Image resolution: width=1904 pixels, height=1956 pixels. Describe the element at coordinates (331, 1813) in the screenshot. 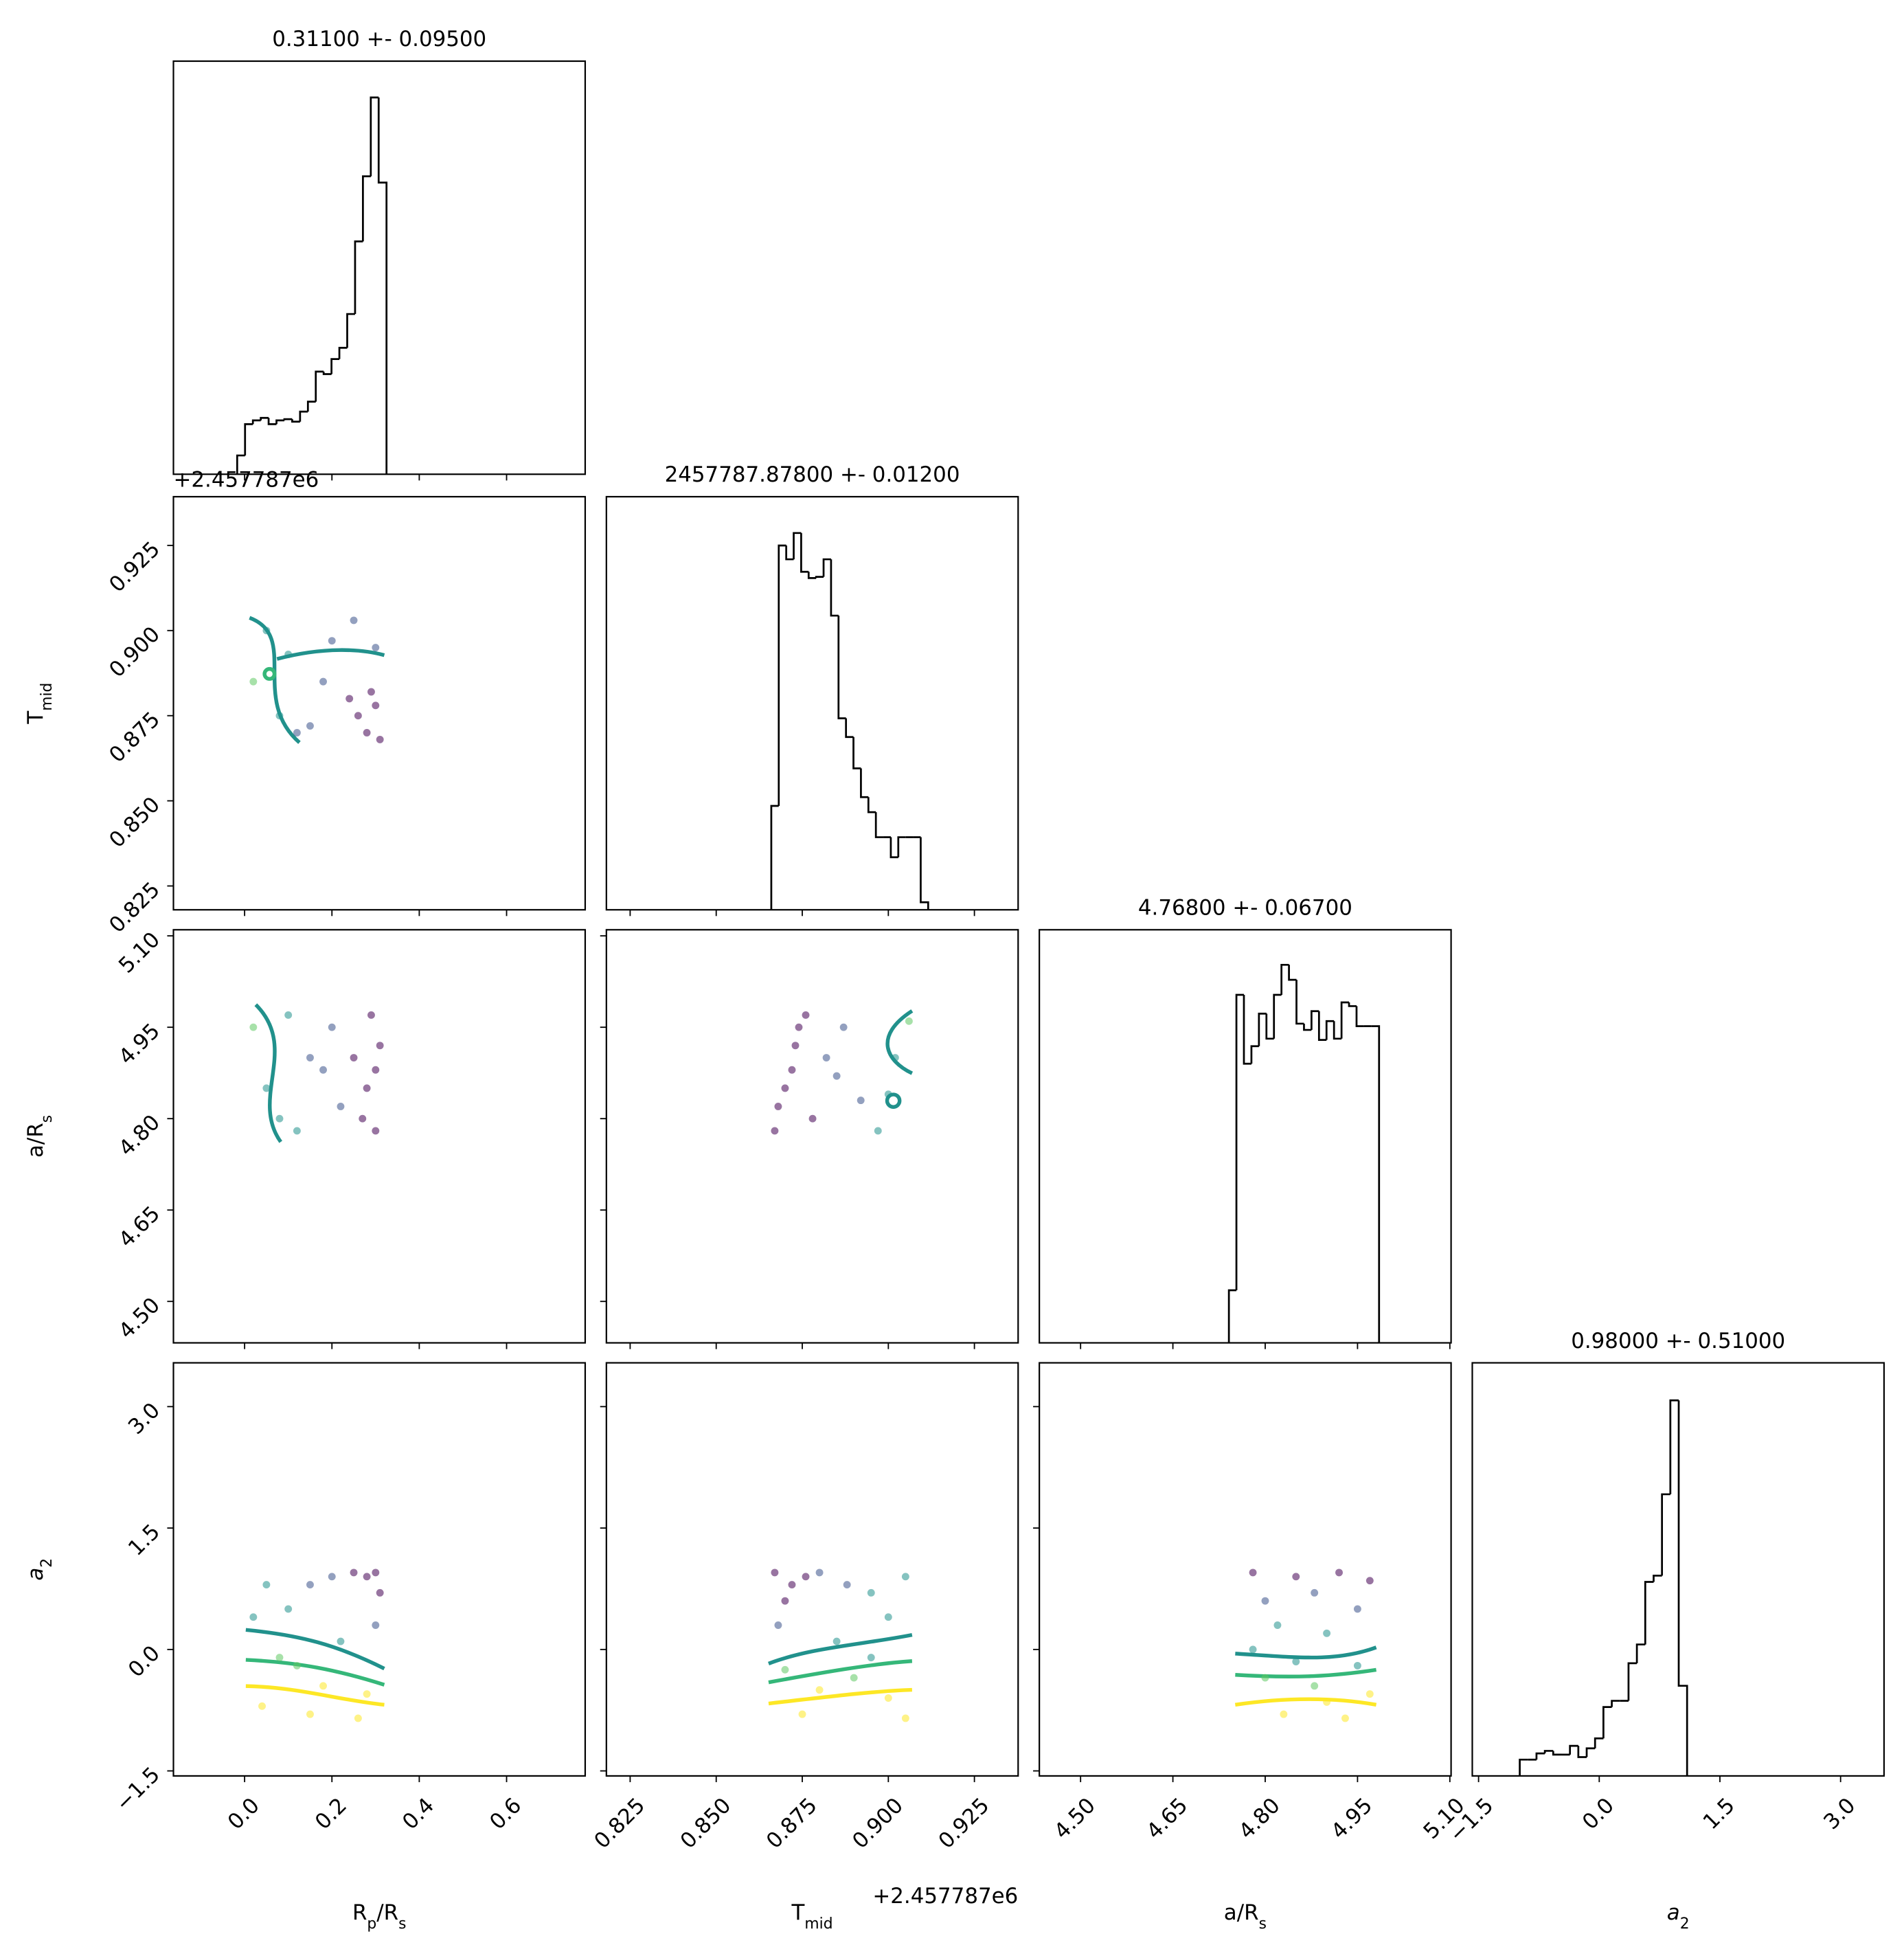

I see `x-tick-label: 0.2` at that location.